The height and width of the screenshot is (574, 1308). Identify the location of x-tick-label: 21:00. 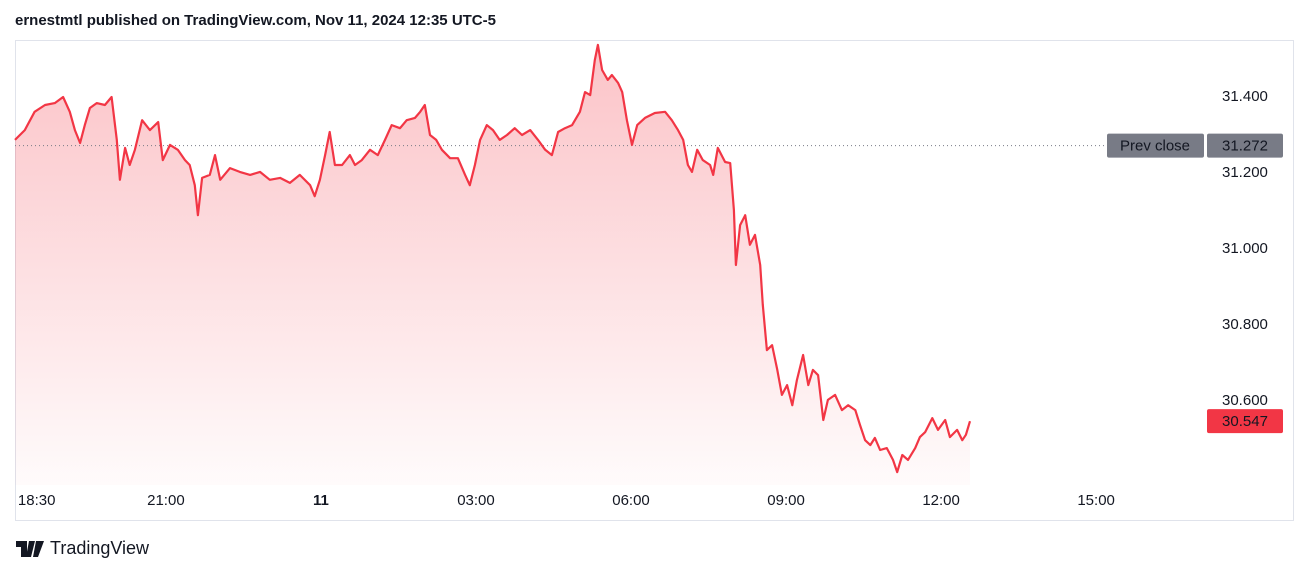
(166, 500).